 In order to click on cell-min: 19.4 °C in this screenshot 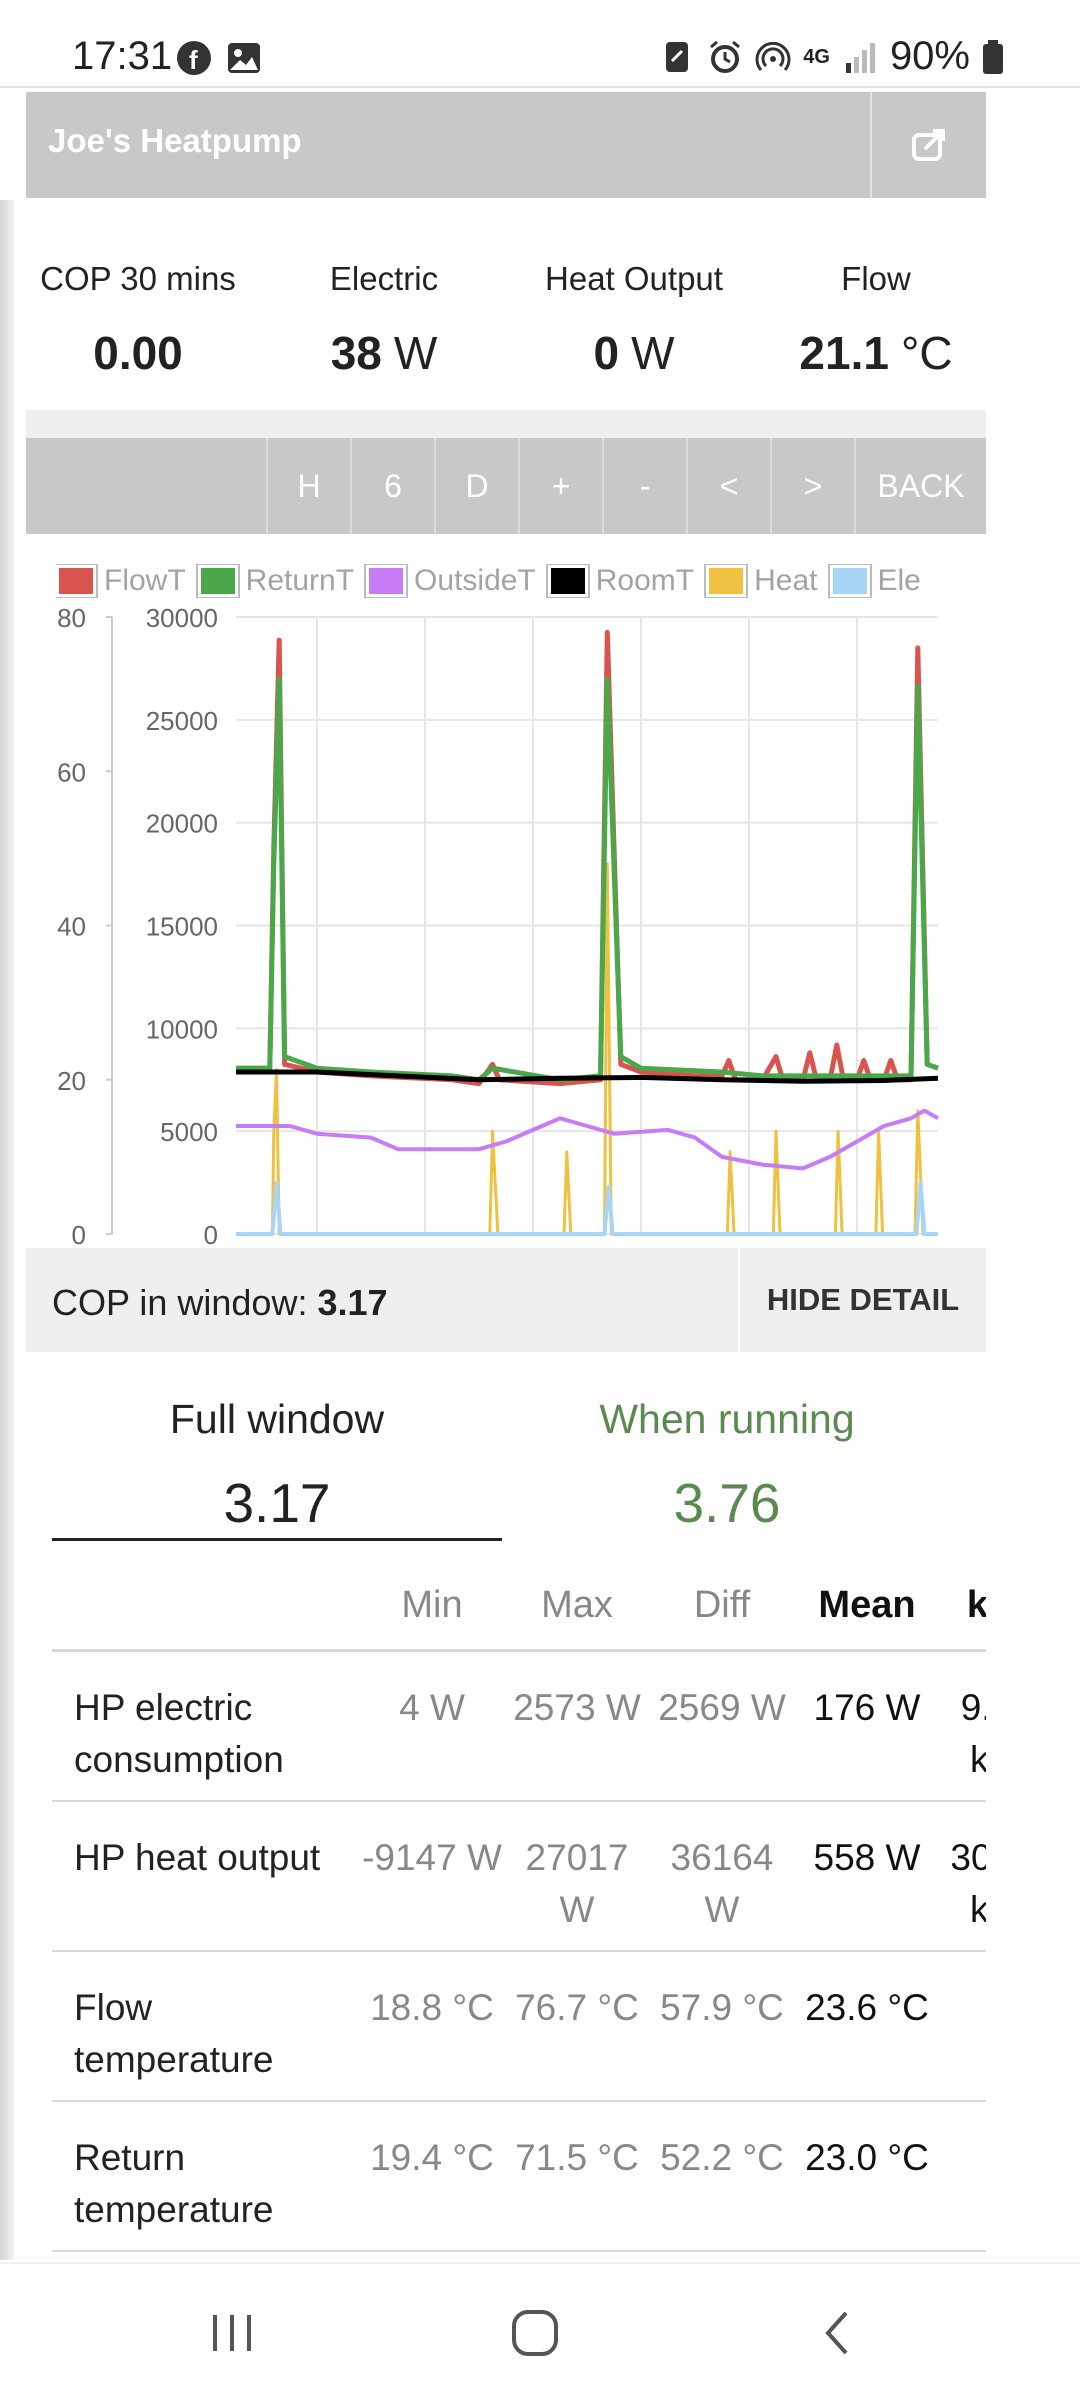, I will do `click(432, 2157)`.